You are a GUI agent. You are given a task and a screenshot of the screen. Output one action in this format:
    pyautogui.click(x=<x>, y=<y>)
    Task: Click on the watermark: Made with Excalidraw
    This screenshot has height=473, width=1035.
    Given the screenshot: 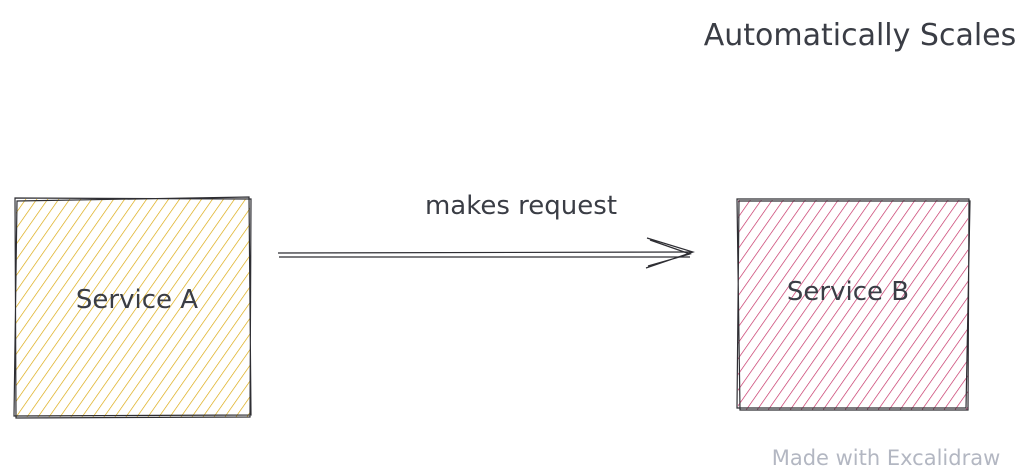 What is the action you would take?
    pyautogui.click(x=886, y=458)
    